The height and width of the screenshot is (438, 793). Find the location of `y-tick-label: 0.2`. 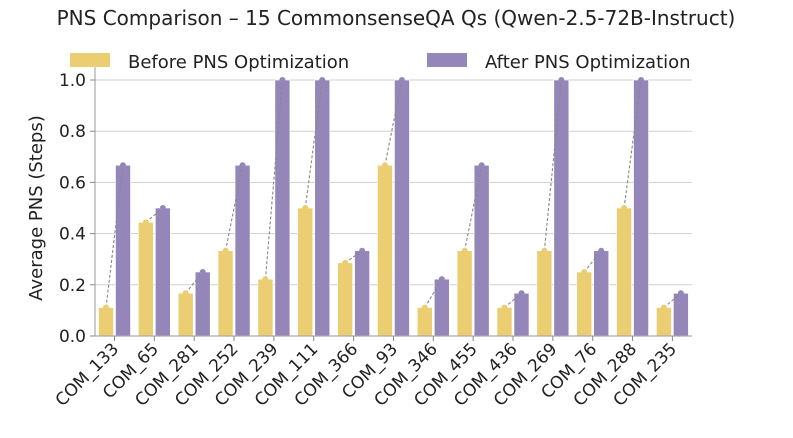

y-tick-label: 0.2 is located at coordinates (72, 286).